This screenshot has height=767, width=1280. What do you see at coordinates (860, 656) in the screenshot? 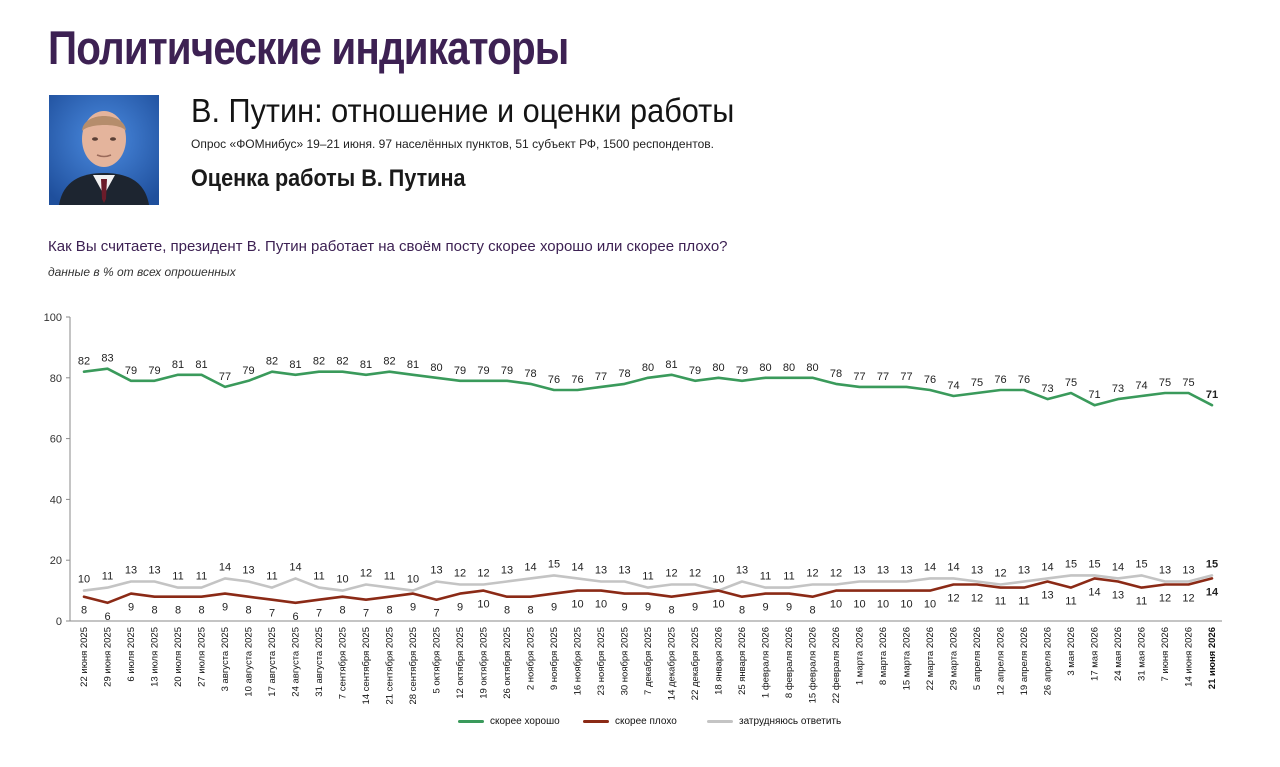
I see `x-tick-label: 1 марта 2026` at bounding box center [860, 656].